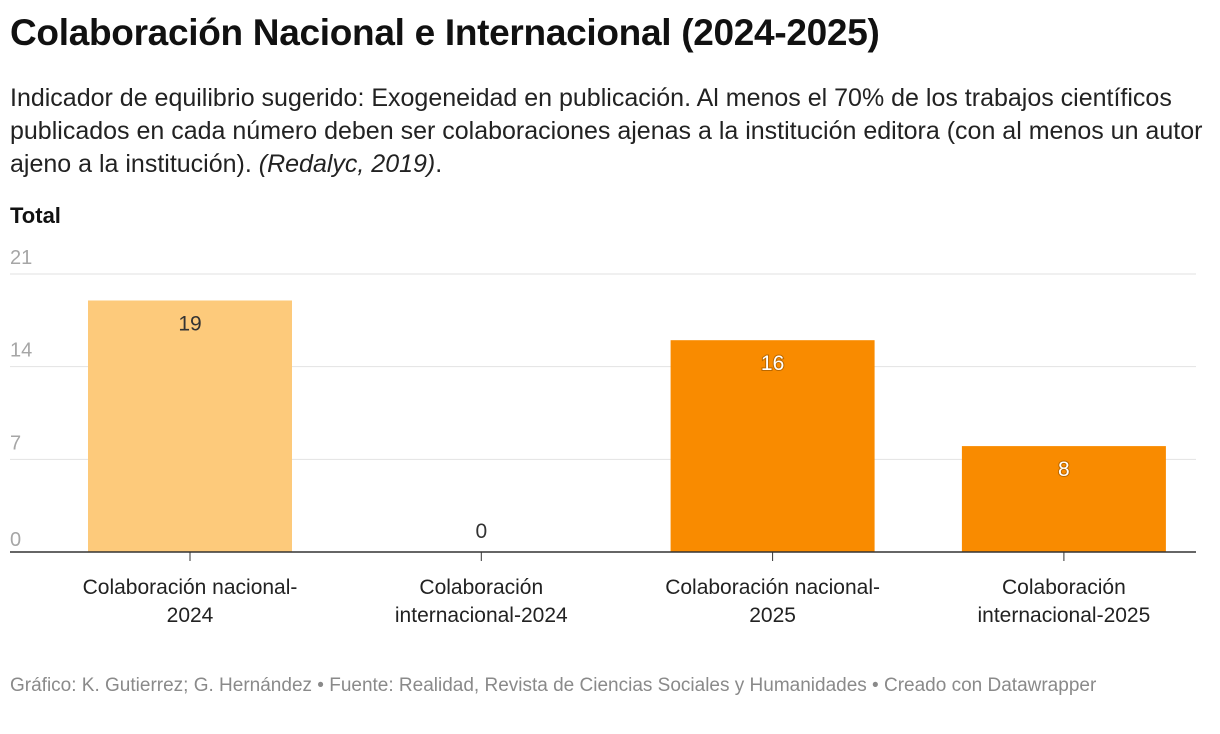 This screenshot has width=1220, height=734. Describe the element at coordinates (15, 443) in the screenshot. I see `y-tick-label: 7` at that location.